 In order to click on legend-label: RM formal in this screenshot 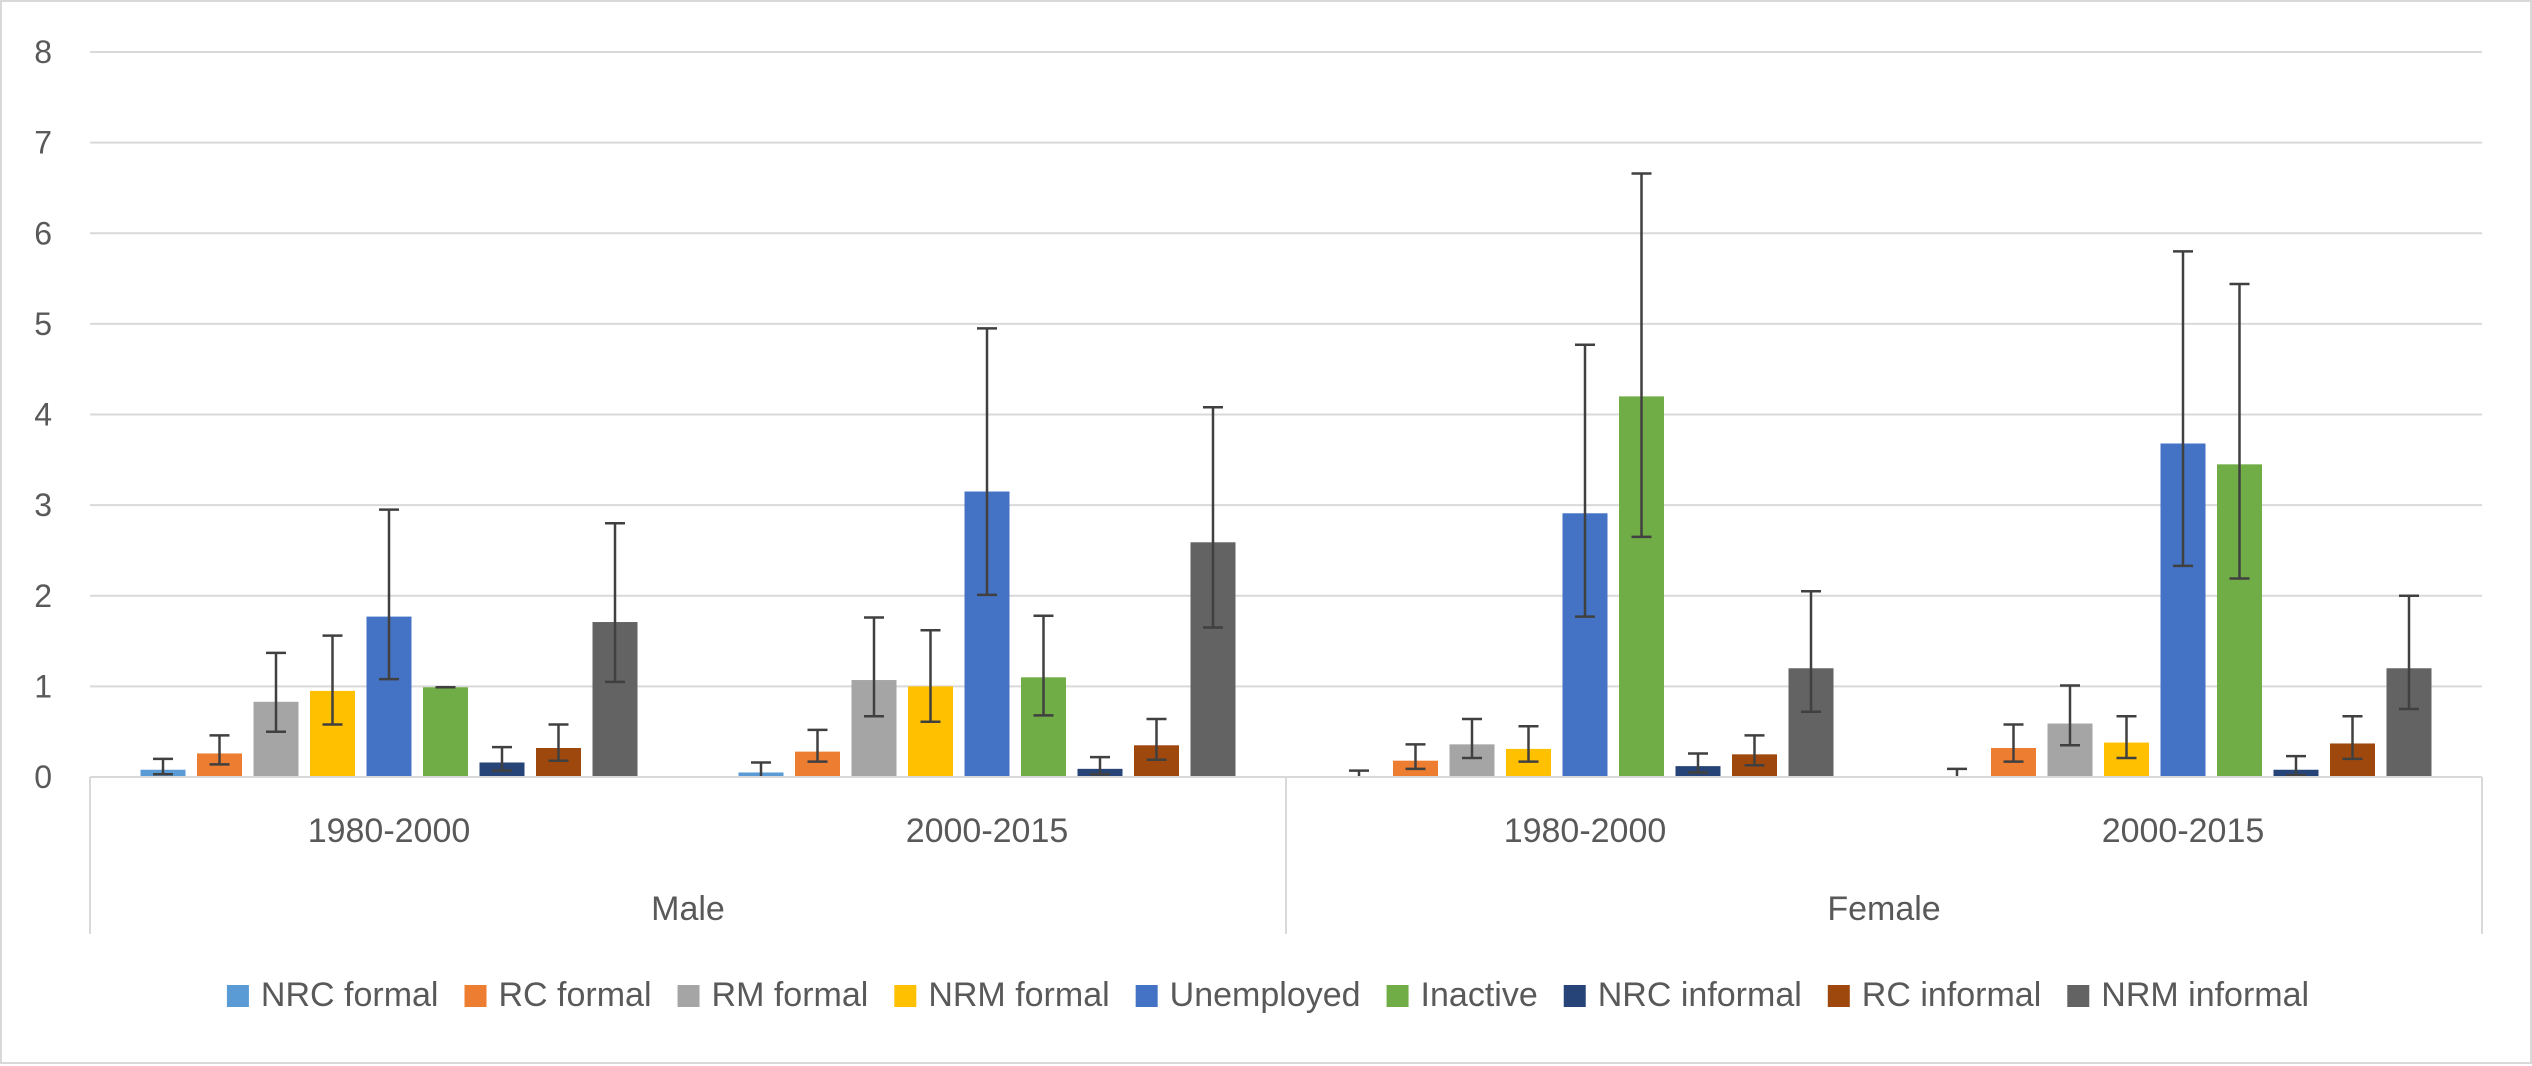, I will do `click(790, 995)`.